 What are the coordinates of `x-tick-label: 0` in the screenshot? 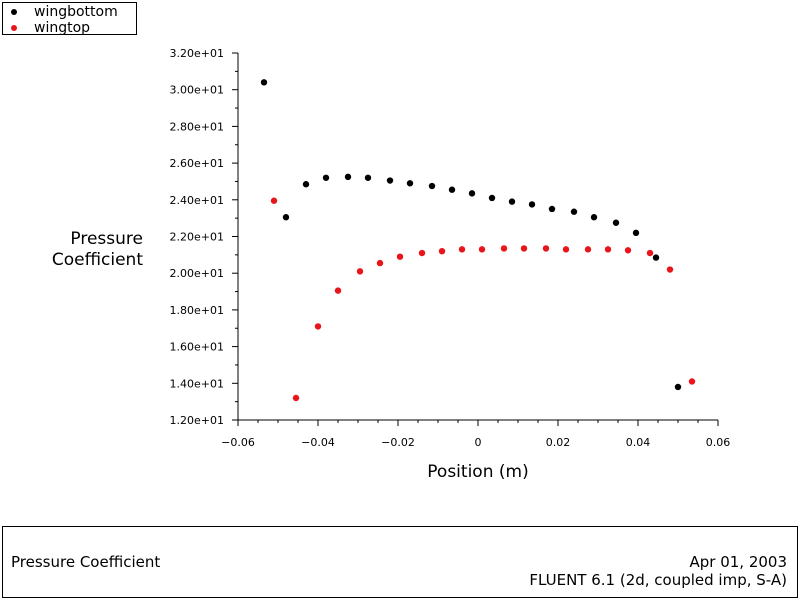 It's located at (478, 442).